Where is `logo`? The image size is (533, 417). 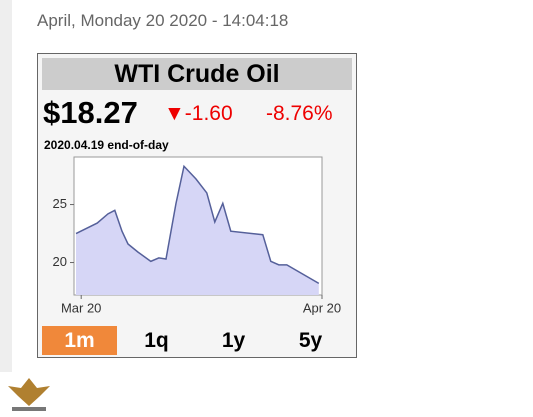
logo is located at coordinates (29, 394).